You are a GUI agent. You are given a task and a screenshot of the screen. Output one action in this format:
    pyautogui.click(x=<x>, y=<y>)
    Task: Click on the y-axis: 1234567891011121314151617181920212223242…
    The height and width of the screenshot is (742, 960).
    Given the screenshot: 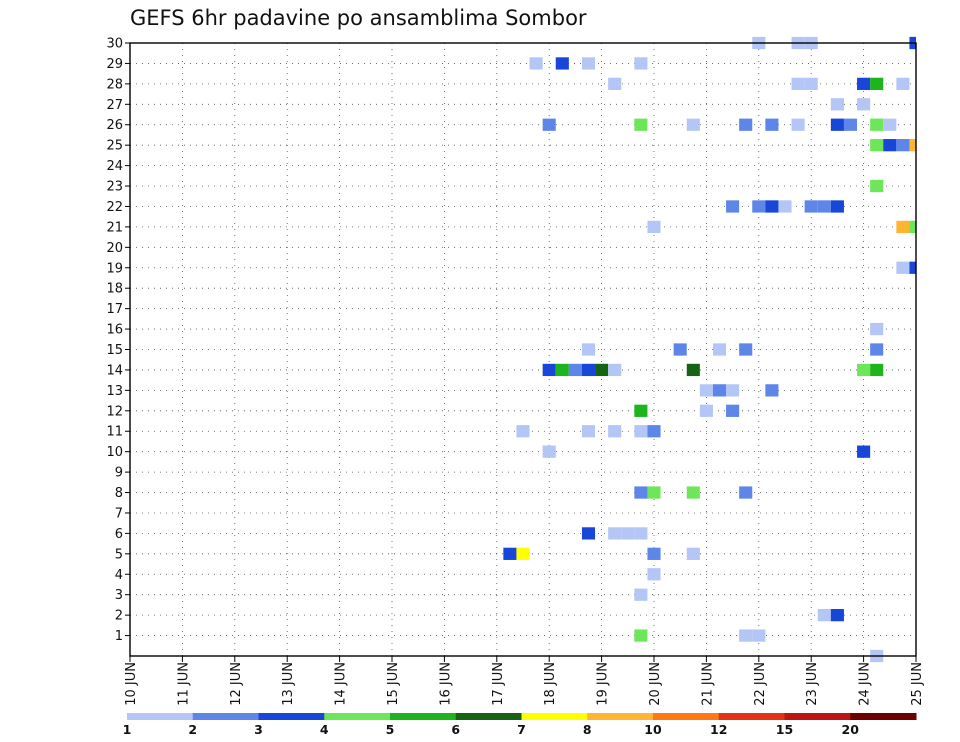 What is the action you would take?
    pyautogui.click(x=118, y=340)
    